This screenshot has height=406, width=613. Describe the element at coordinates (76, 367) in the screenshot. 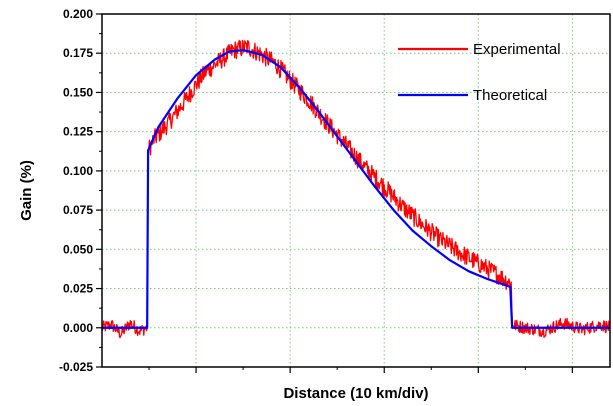

I see `y-tick-label: -0.025` at that location.